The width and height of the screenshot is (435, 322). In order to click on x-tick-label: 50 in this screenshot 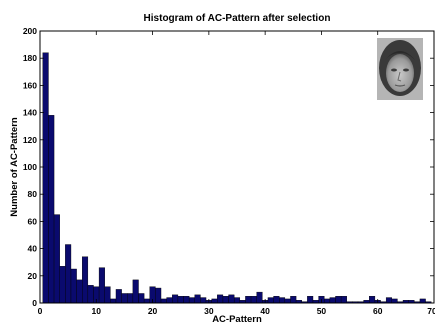, I will do `click(322, 311)`.